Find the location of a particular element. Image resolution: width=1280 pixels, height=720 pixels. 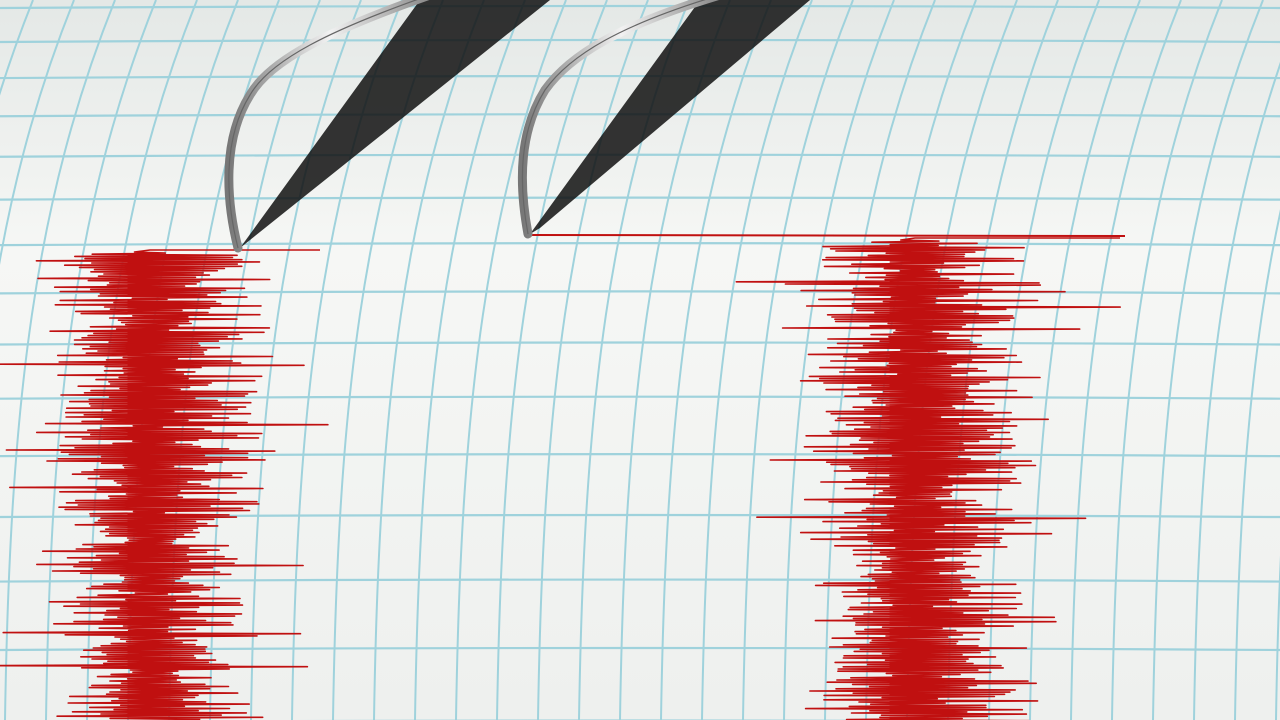

seismograph-needle-right-icon is located at coordinates (663, 119).